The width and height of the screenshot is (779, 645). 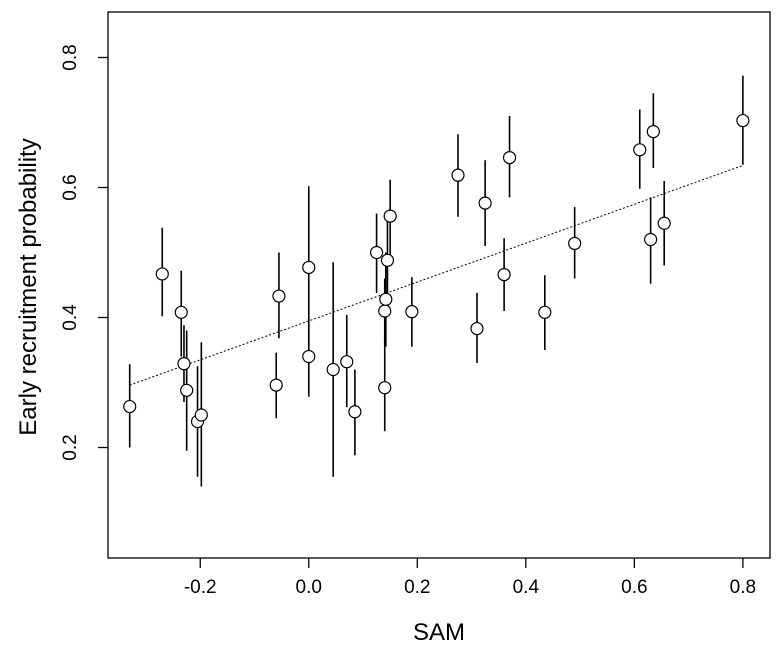 I want to click on x-tick-label: 0.0, so click(x=309, y=587).